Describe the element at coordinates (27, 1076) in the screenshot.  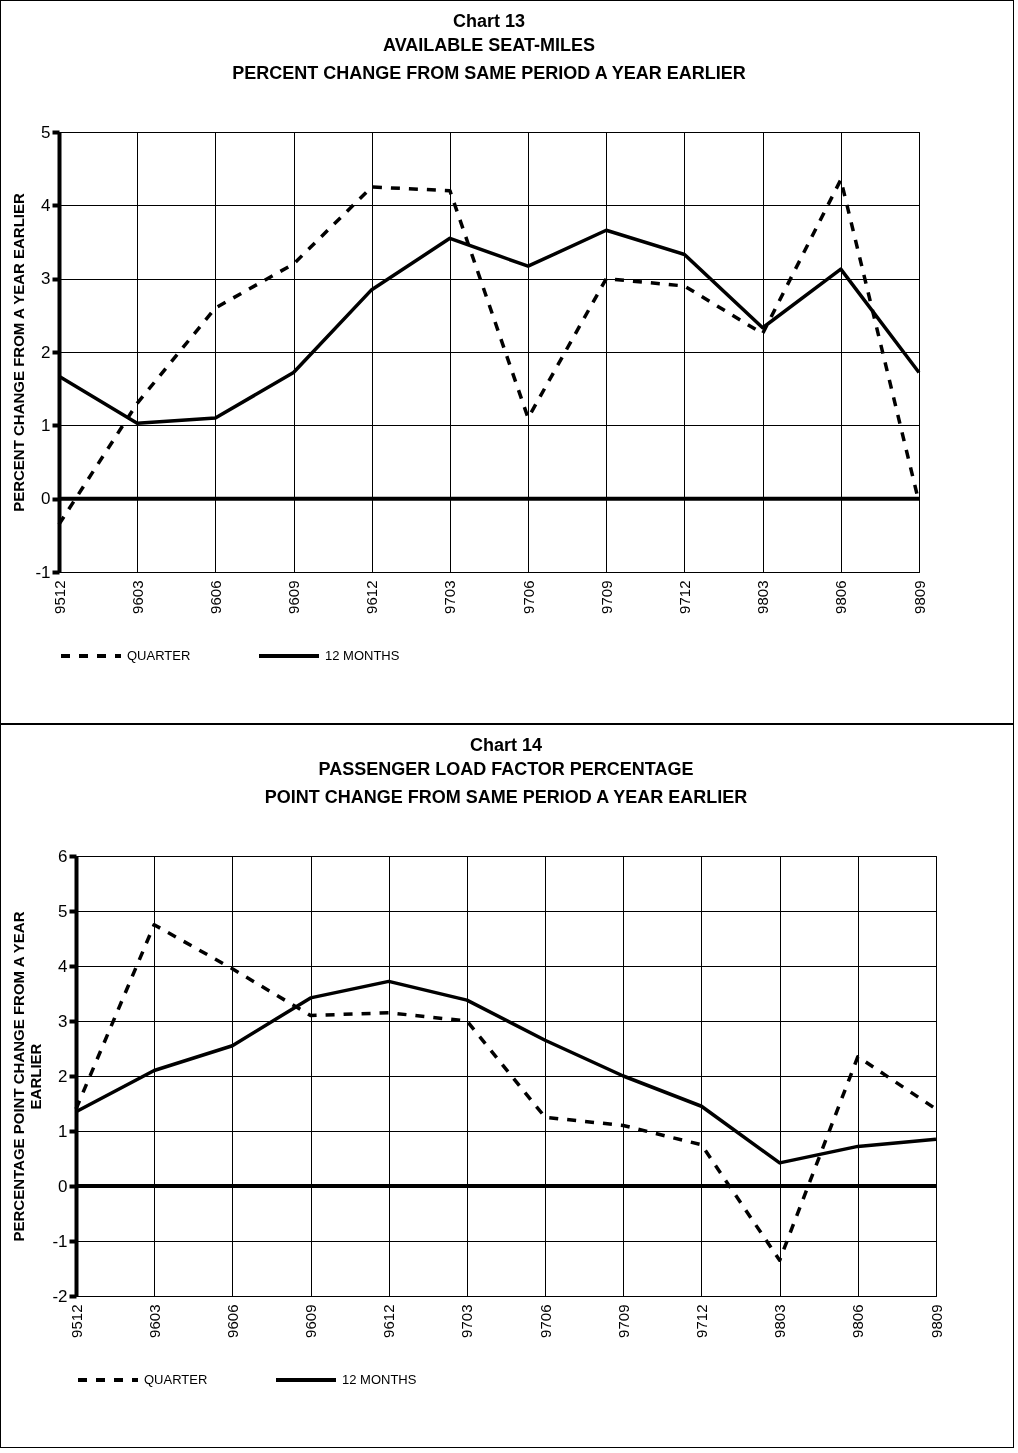
I see `y-axis-title: PERCENTAGE POINT CHANGE FROM A YEAR EARLIER` at that location.